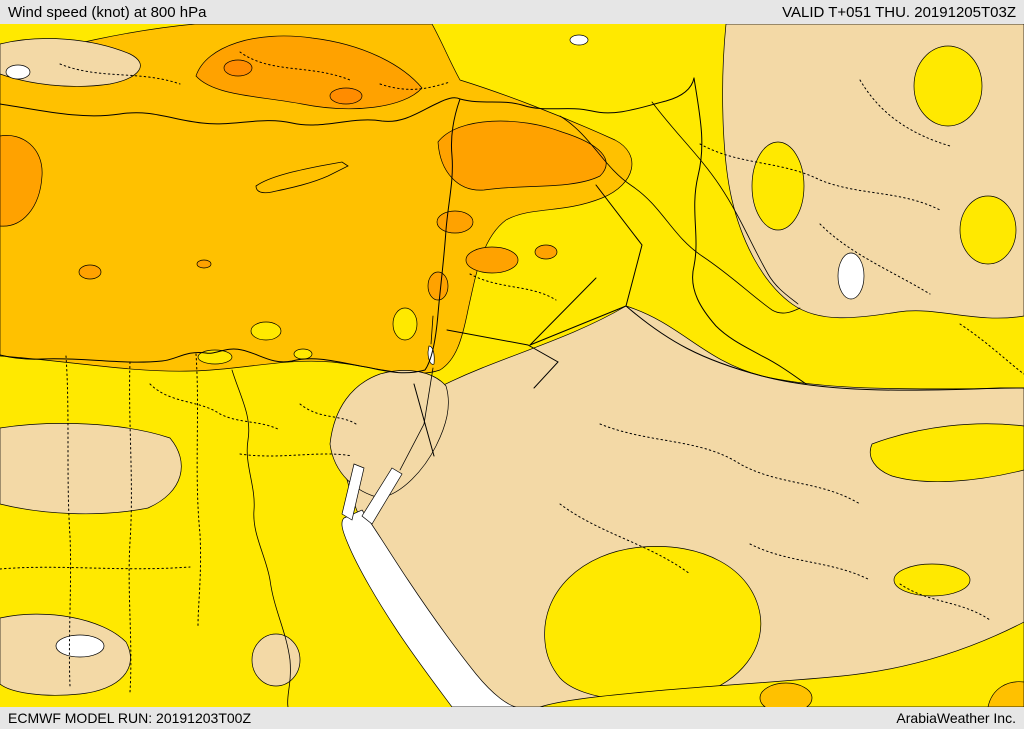 The width and height of the screenshot is (1024, 729). What do you see at coordinates (353, 492) in the screenshot?
I see `gulf-of-suez` at bounding box center [353, 492].